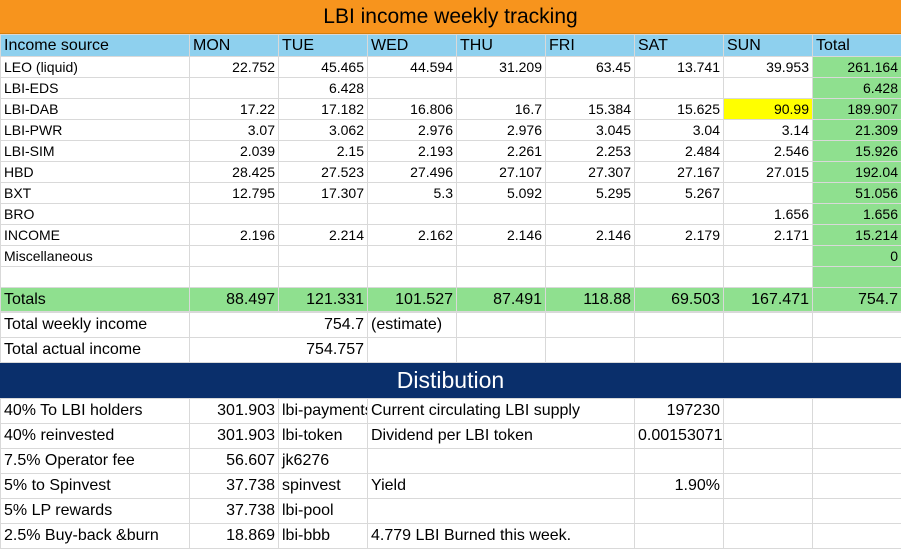  Describe the element at coordinates (857, 130) in the screenshot. I see `row-total: 21.309` at that location.